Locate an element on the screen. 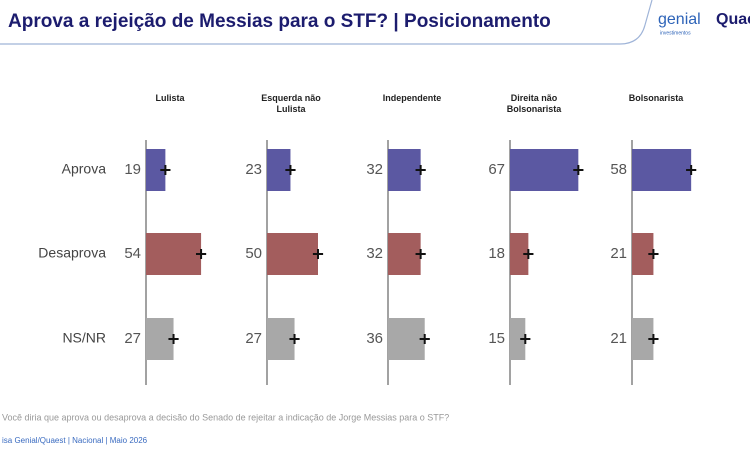 This screenshot has width=750, height=450. logo: genial is located at coordinates (679, 19).